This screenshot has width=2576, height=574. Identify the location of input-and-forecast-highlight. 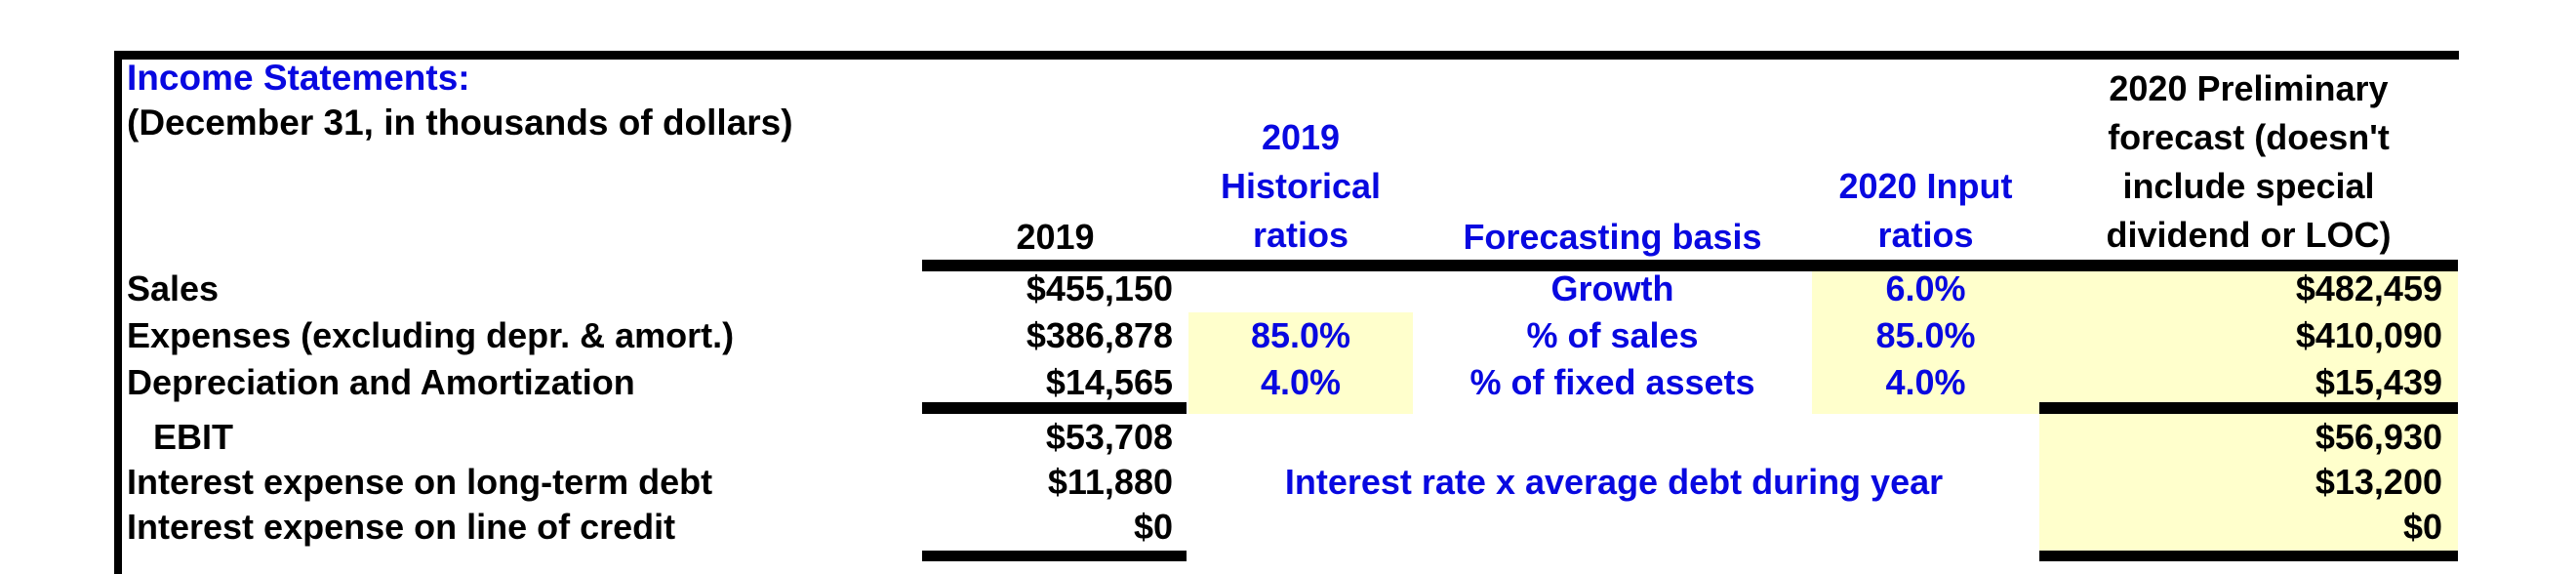
(2135, 342).